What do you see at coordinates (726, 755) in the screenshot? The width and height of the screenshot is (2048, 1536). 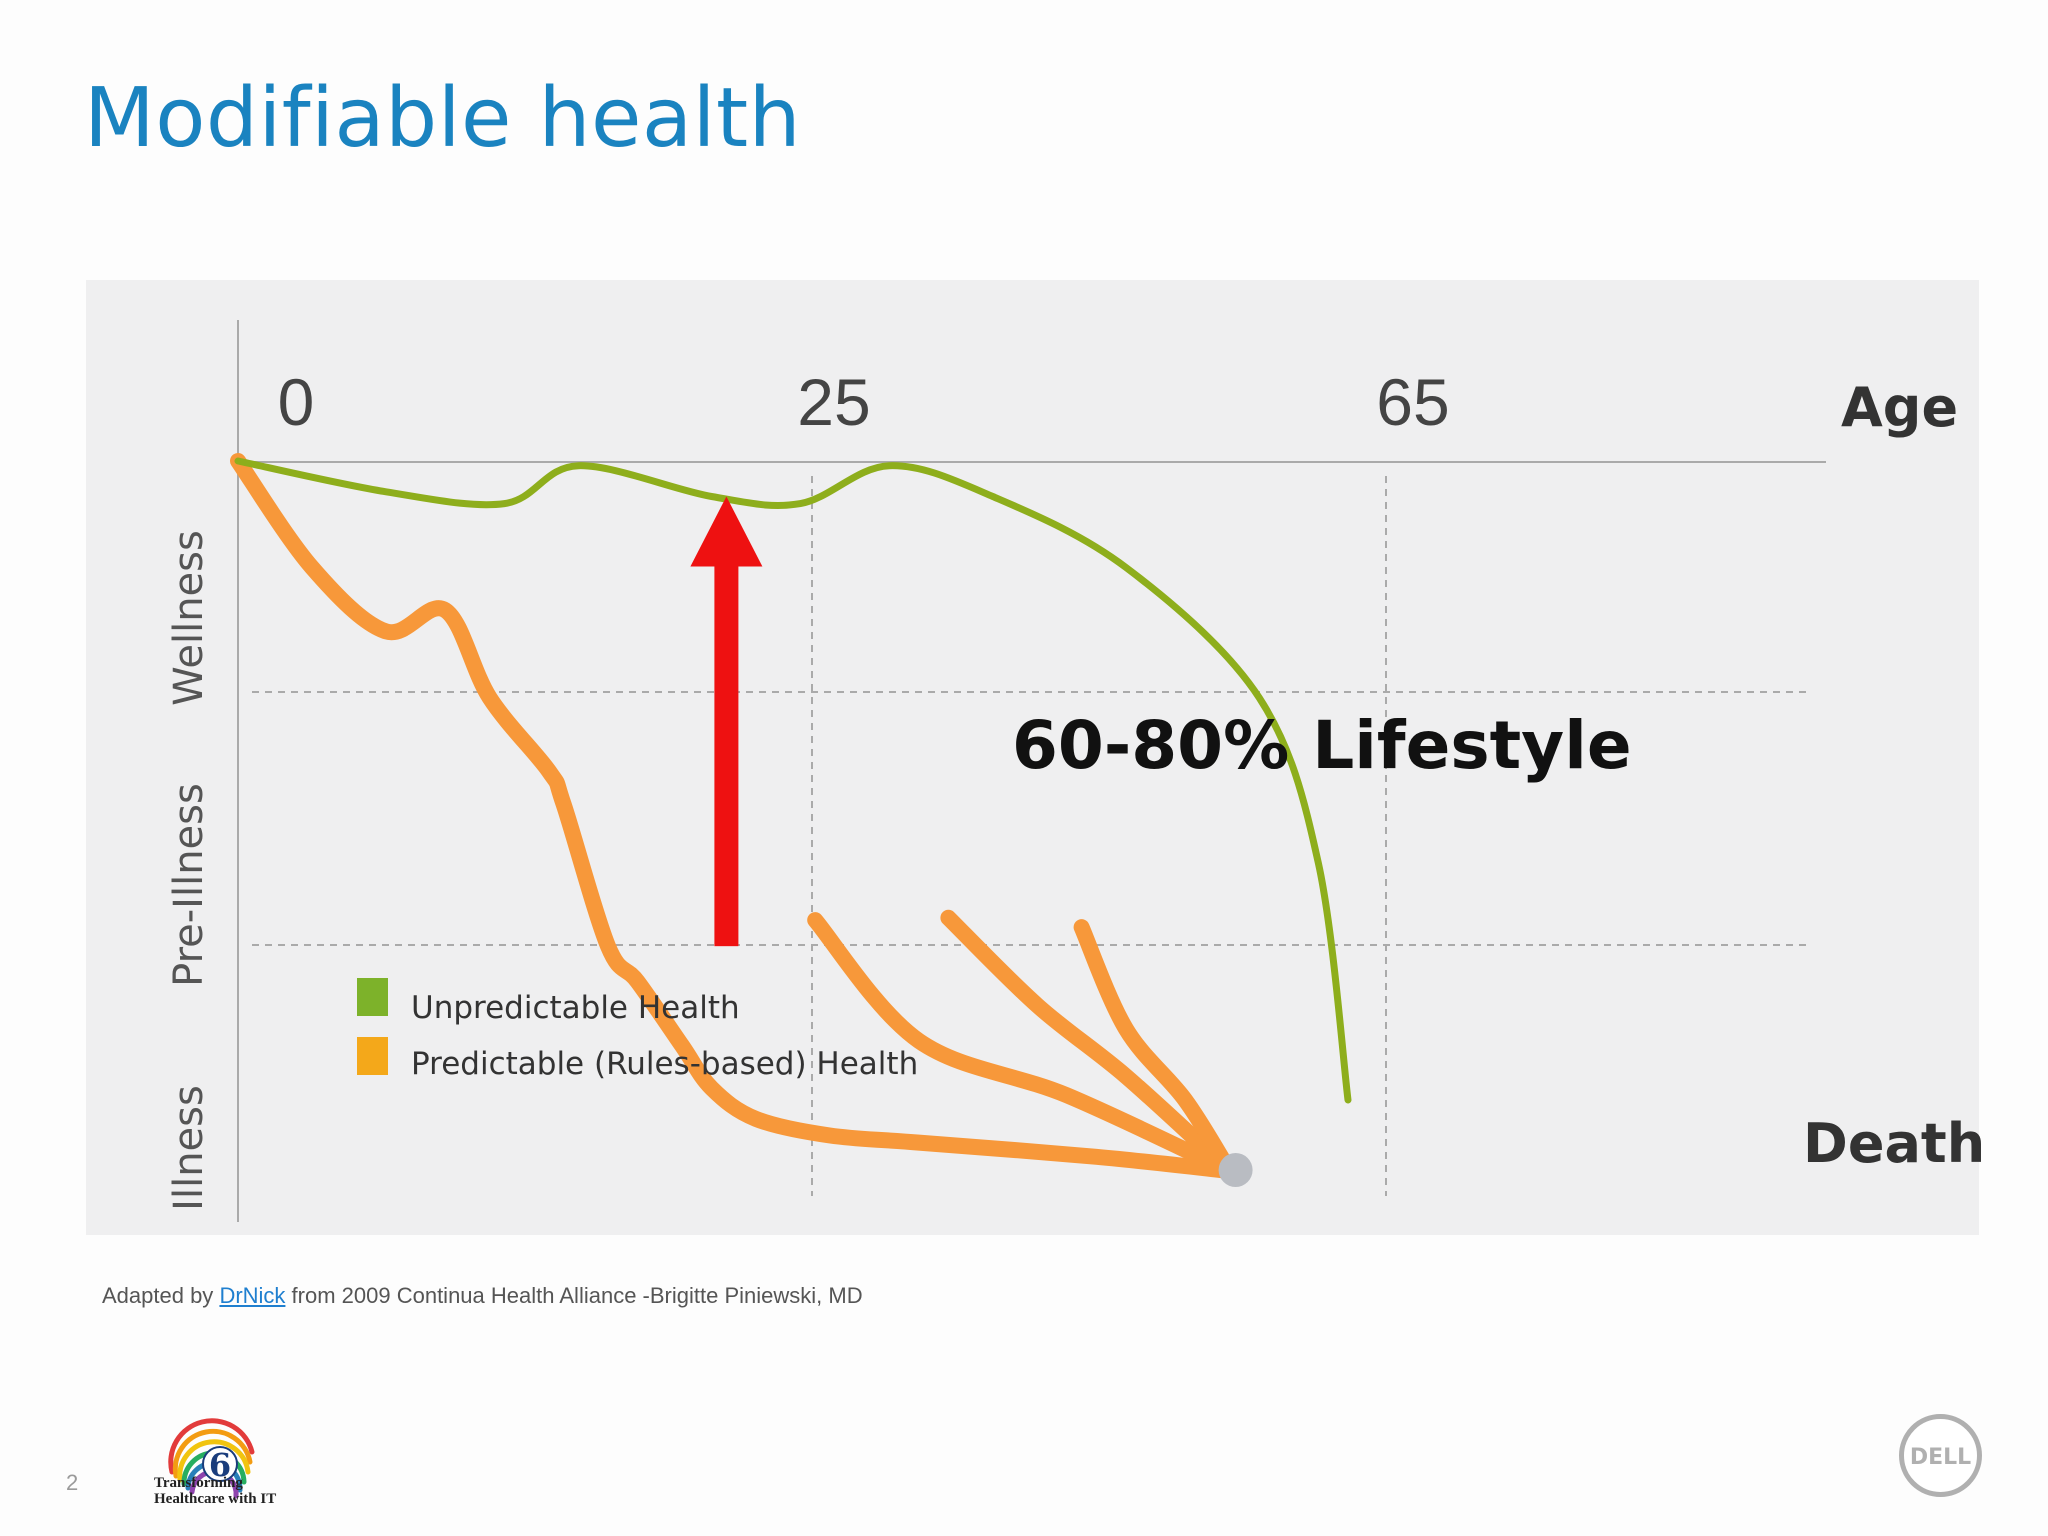 I see `lifestyle-arrow-shaft` at bounding box center [726, 755].